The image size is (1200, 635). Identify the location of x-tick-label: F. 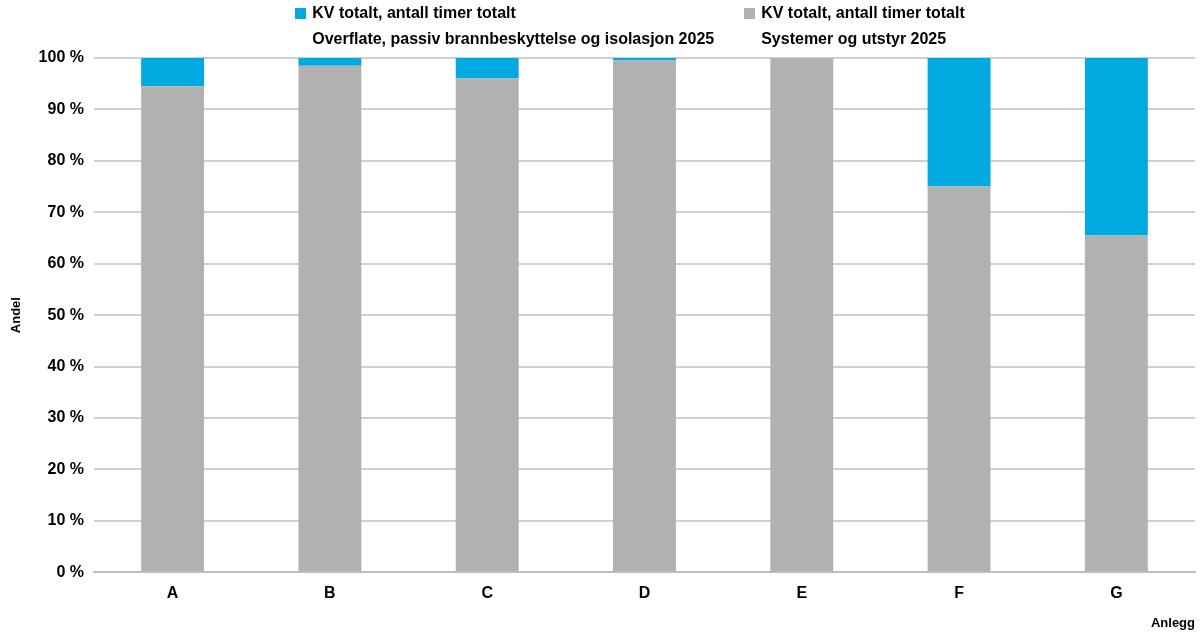
(959, 593).